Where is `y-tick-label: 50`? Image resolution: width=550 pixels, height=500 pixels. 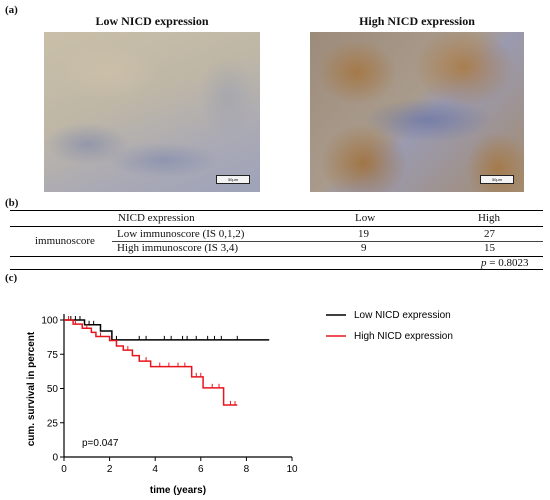 y-tick-label: 50 is located at coordinates (53, 389).